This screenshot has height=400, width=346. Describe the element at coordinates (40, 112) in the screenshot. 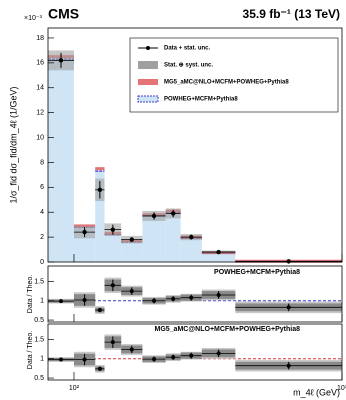

I see `y-tick-label: 12` at that location.